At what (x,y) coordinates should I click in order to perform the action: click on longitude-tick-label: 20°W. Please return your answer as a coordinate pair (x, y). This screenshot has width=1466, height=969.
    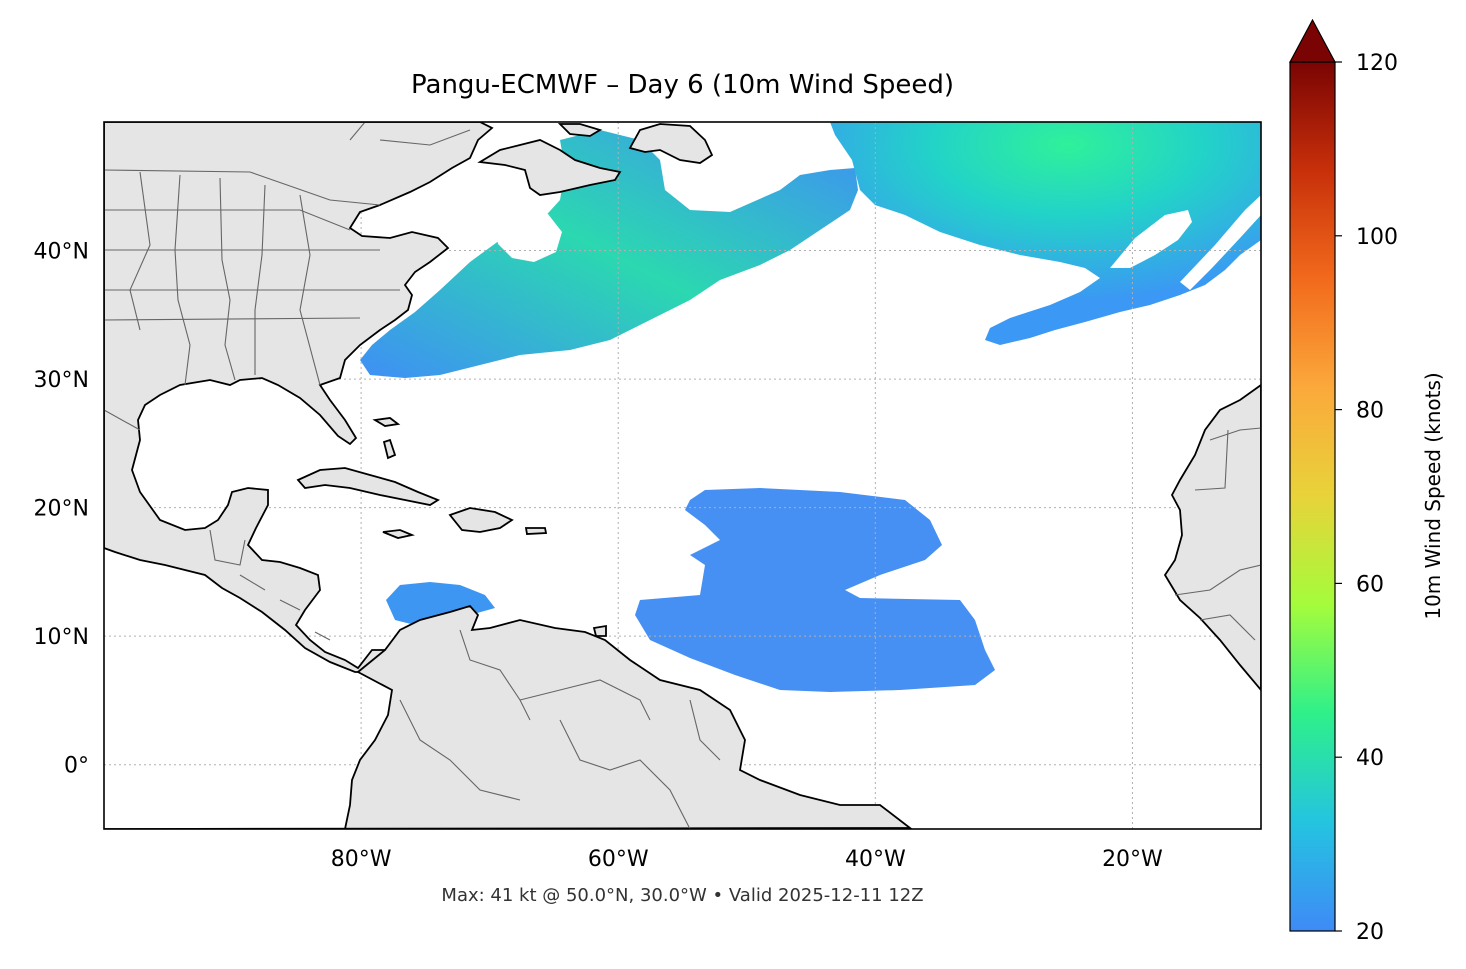
    Looking at the image, I should click on (1132, 859).